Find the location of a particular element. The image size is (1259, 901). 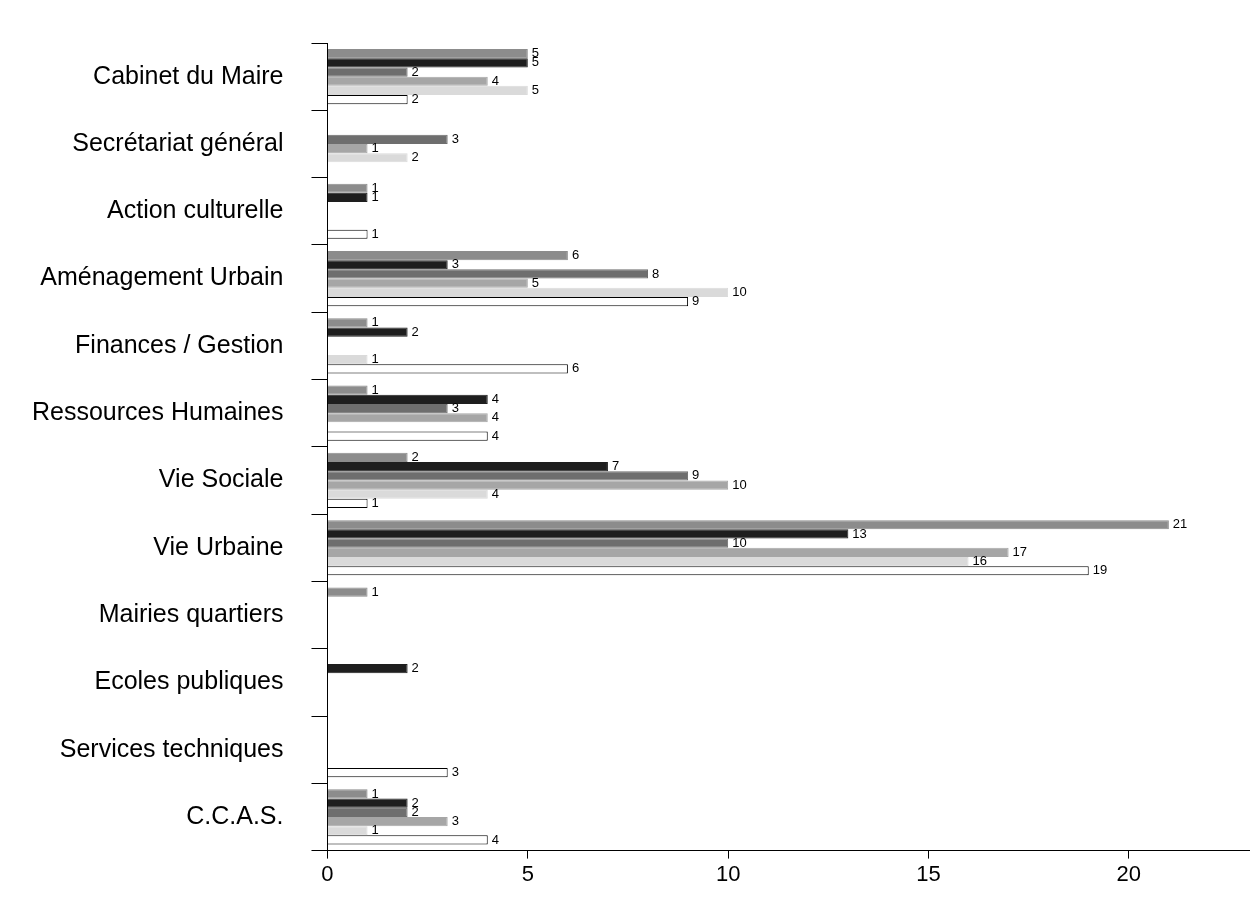

data-label: 21 is located at coordinates (1180, 524).